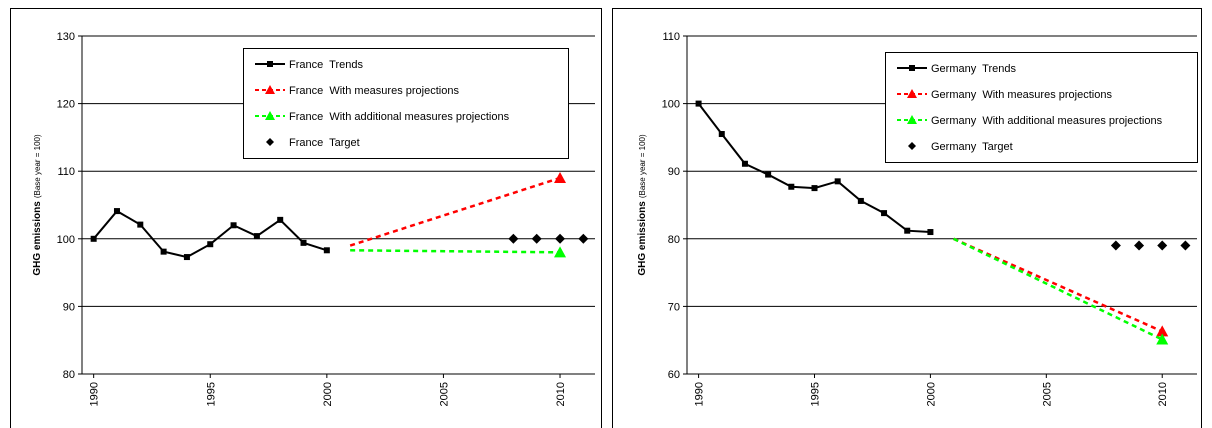 This screenshot has width=1212, height=428. What do you see at coordinates (66, 105) in the screenshot?
I see `y-tick-label: 120` at bounding box center [66, 105].